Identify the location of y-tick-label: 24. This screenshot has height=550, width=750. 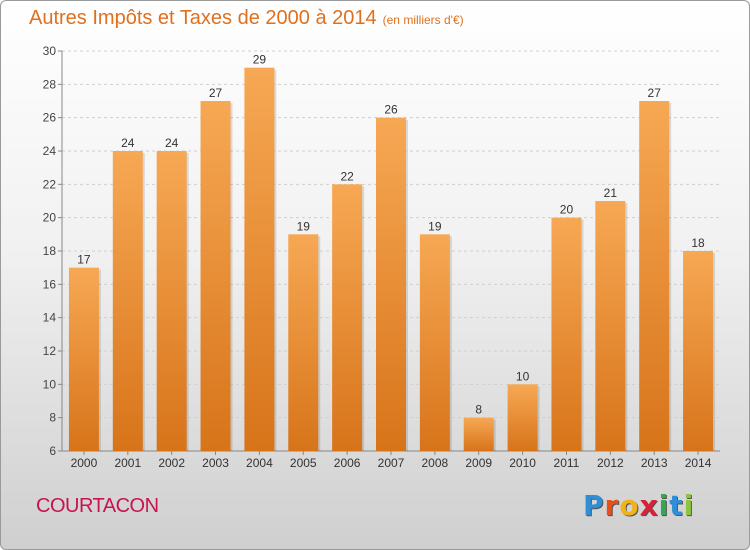
(50, 151).